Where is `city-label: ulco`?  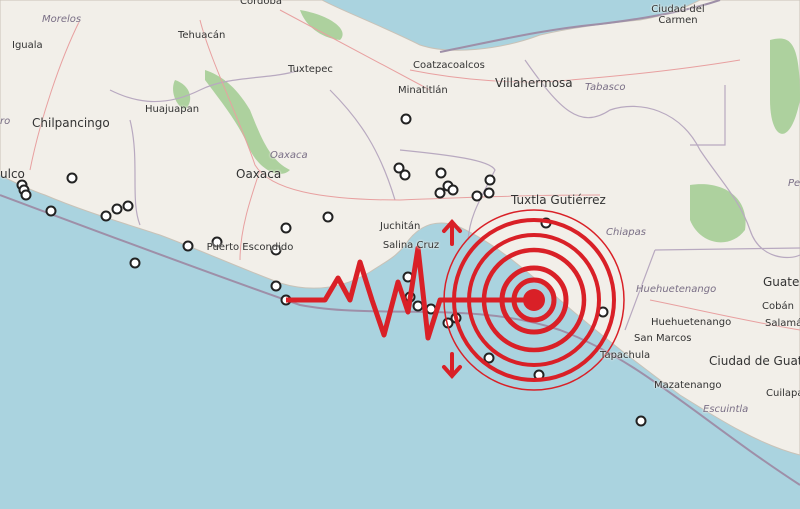
city-label: ulco is located at coordinates (12, 174).